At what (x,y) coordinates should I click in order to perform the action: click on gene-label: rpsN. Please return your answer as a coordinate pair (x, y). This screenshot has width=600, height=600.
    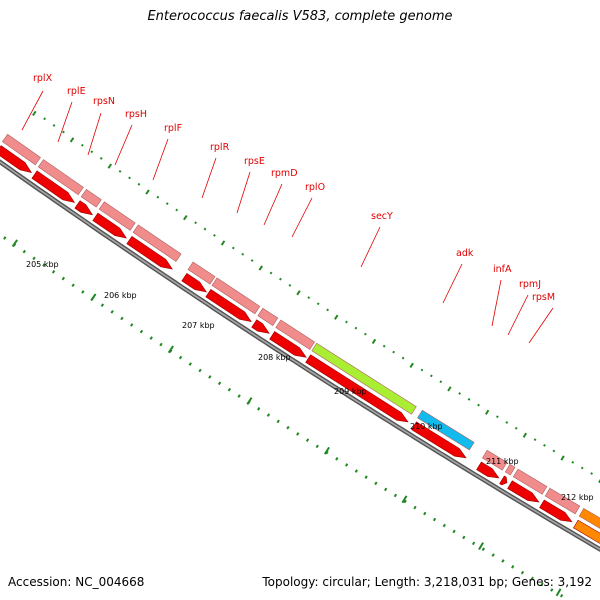
    Looking at the image, I should click on (104, 101).